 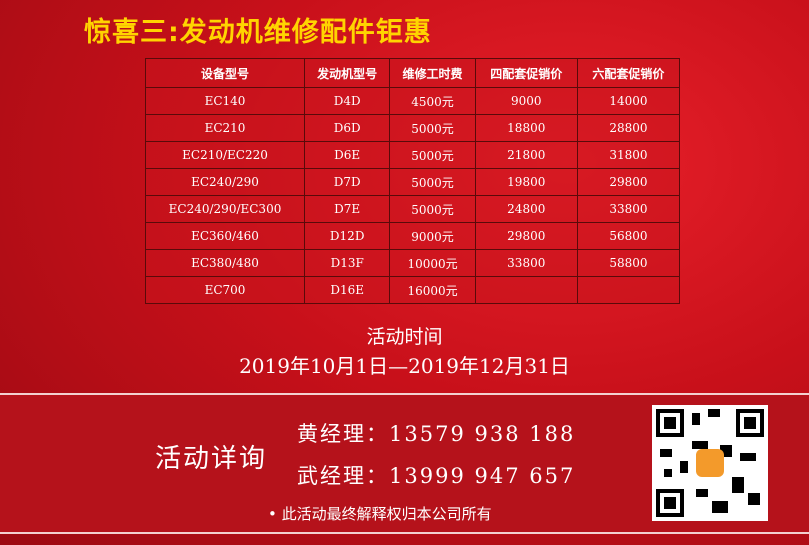 I want to click on table-cell: D7D, so click(x=347, y=182).